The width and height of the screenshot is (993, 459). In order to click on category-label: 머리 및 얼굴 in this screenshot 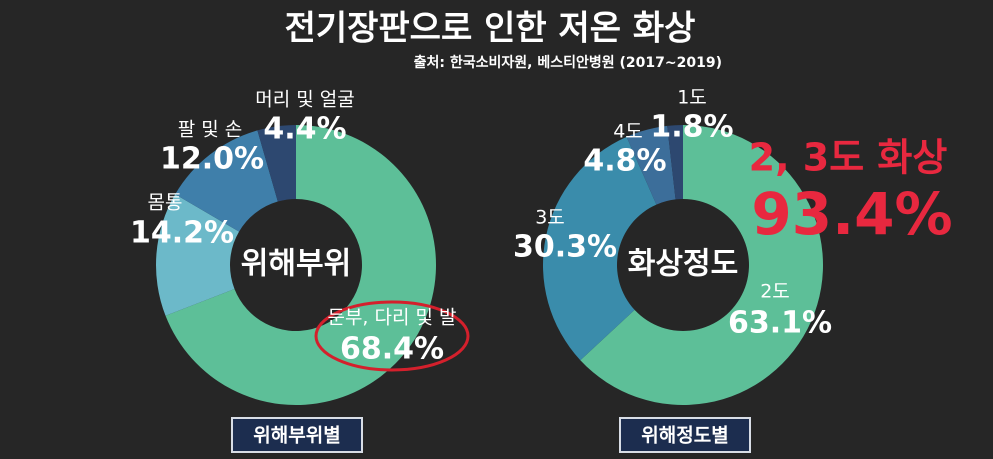, I will do `click(304, 100)`.